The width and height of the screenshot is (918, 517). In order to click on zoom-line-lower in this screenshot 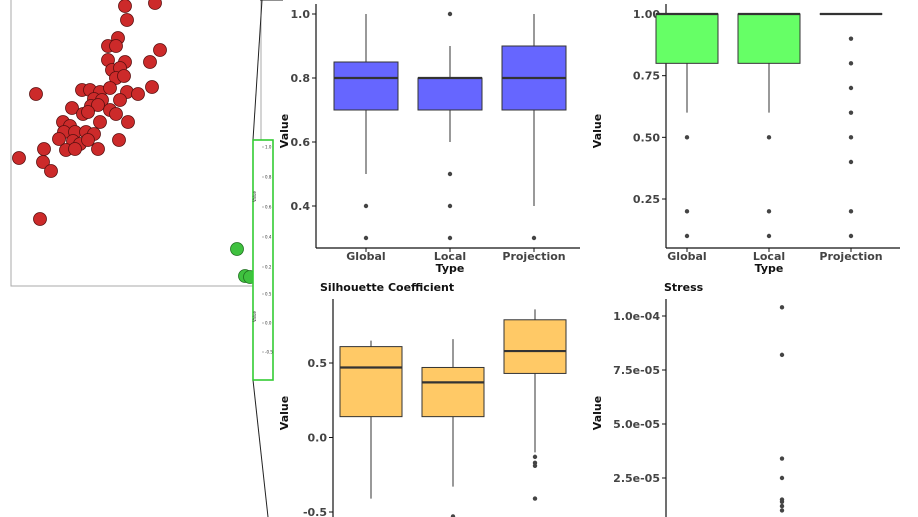, I will do `click(260, 448)`.